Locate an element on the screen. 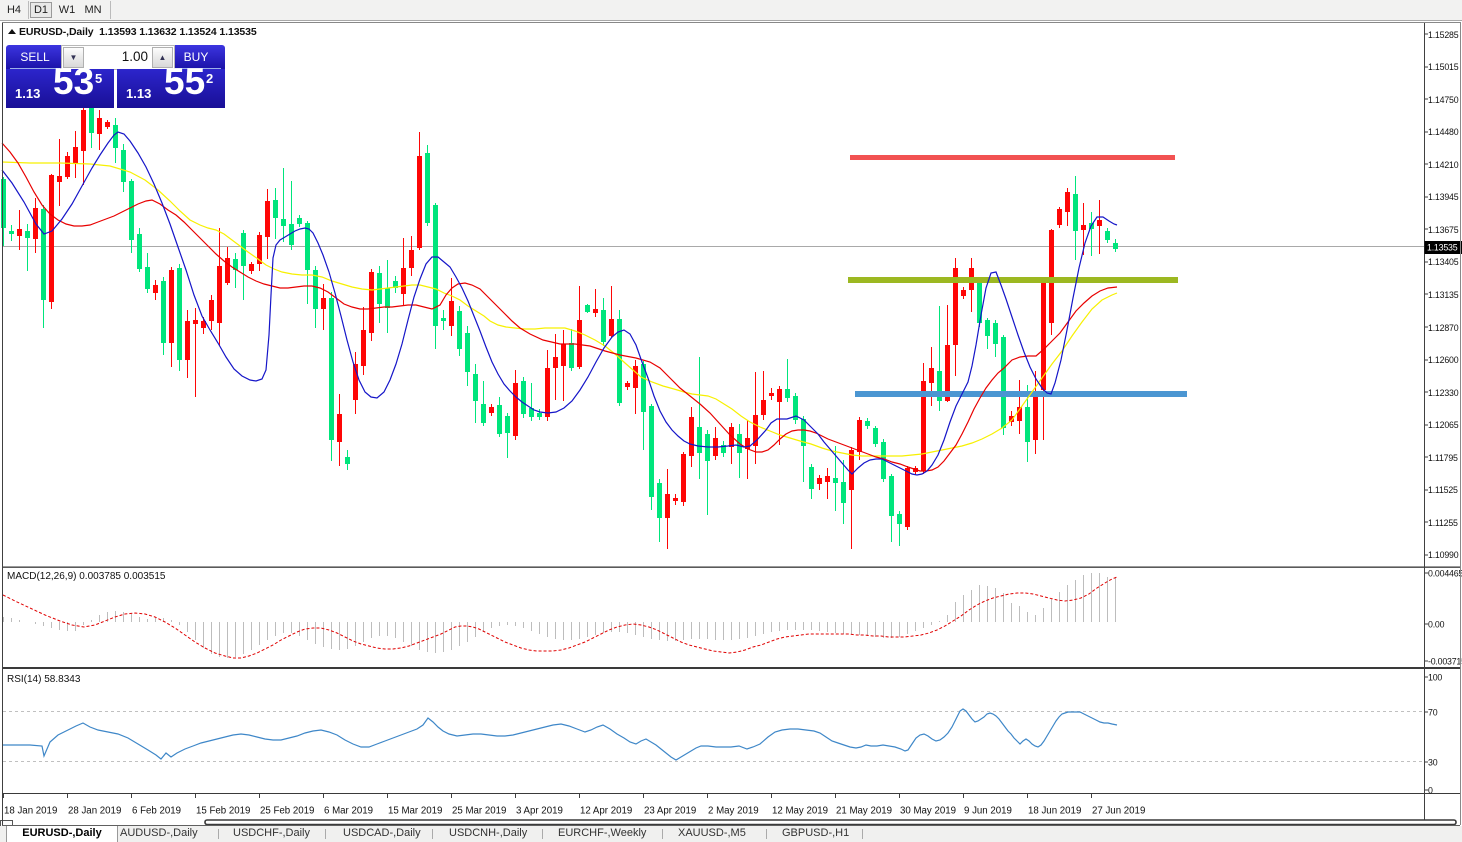  svg-text: 25 Mar 2019 is located at coordinates (479, 811).